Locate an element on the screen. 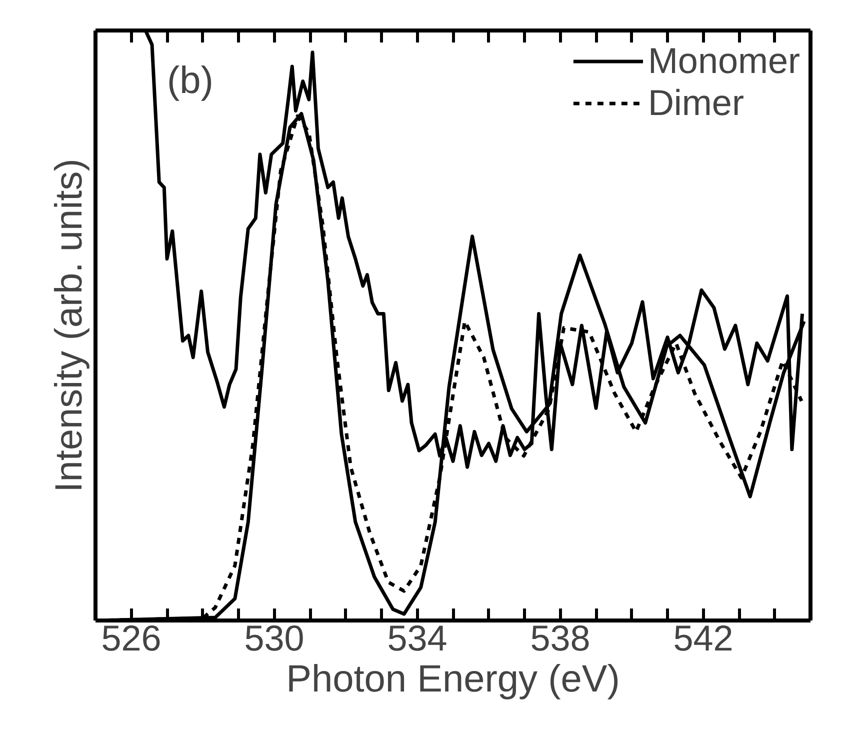 Image resolution: width=845 pixels, height=734 pixels. legend-label: Monomer is located at coordinates (724, 61).